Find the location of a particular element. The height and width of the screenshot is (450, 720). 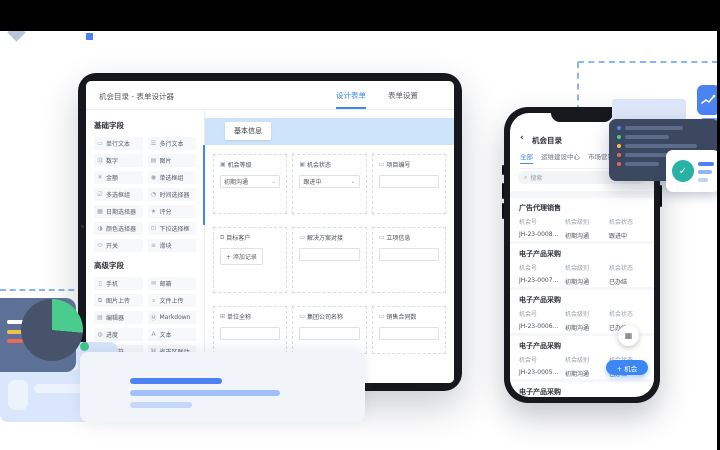

form-field-company-name: ⊞ 单位全称 is located at coordinates (250, 330).